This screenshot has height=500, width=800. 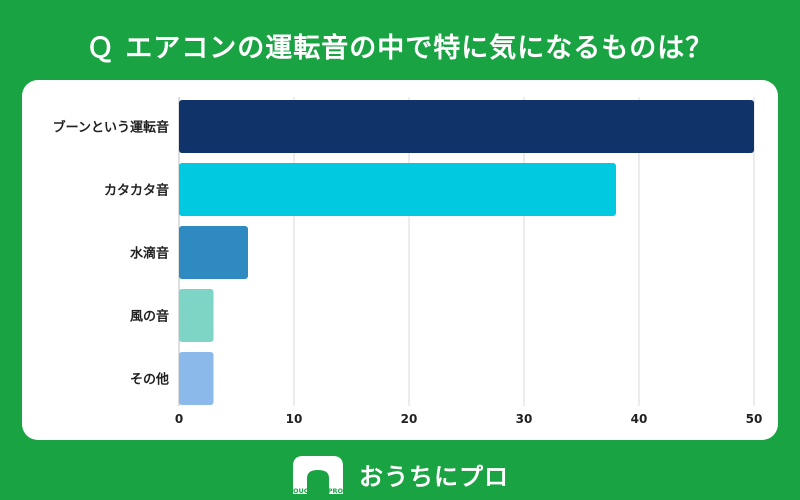 I want to click on category-label: ブーンという運転音, so click(x=111, y=128).